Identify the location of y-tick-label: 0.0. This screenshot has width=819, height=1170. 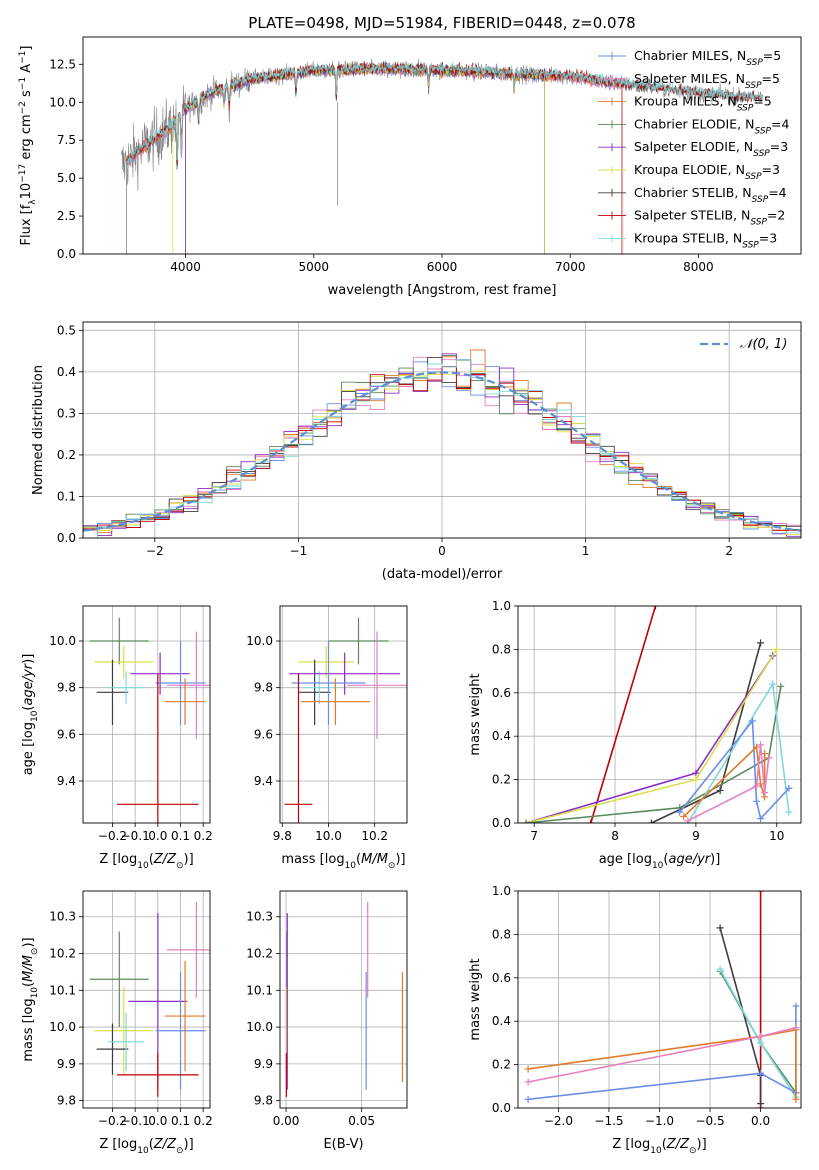
(66, 254).